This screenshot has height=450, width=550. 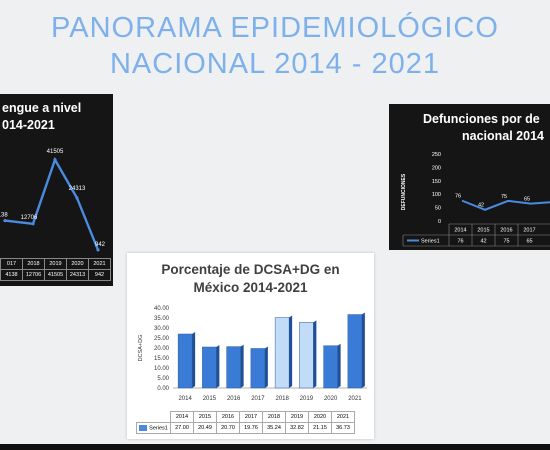 I want to click on dengue-point-label: 24313, so click(x=77, y=189).